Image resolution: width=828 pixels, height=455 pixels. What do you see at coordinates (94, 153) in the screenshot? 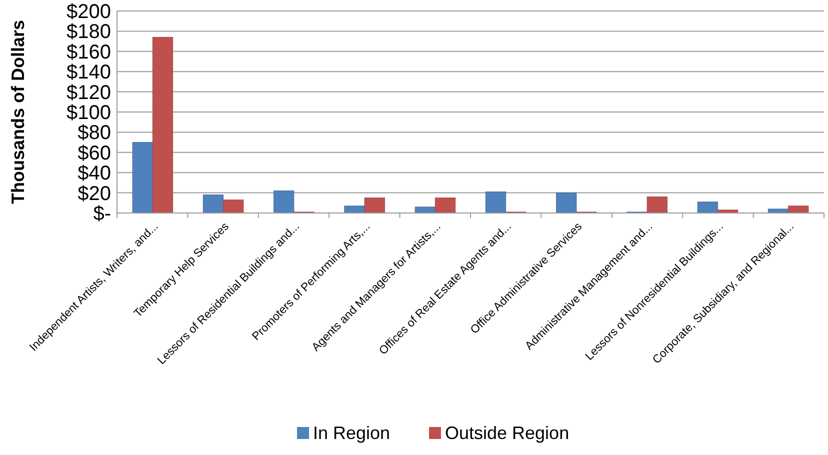
I see `y-tick-label: $60` at bounding box center [94, 153].